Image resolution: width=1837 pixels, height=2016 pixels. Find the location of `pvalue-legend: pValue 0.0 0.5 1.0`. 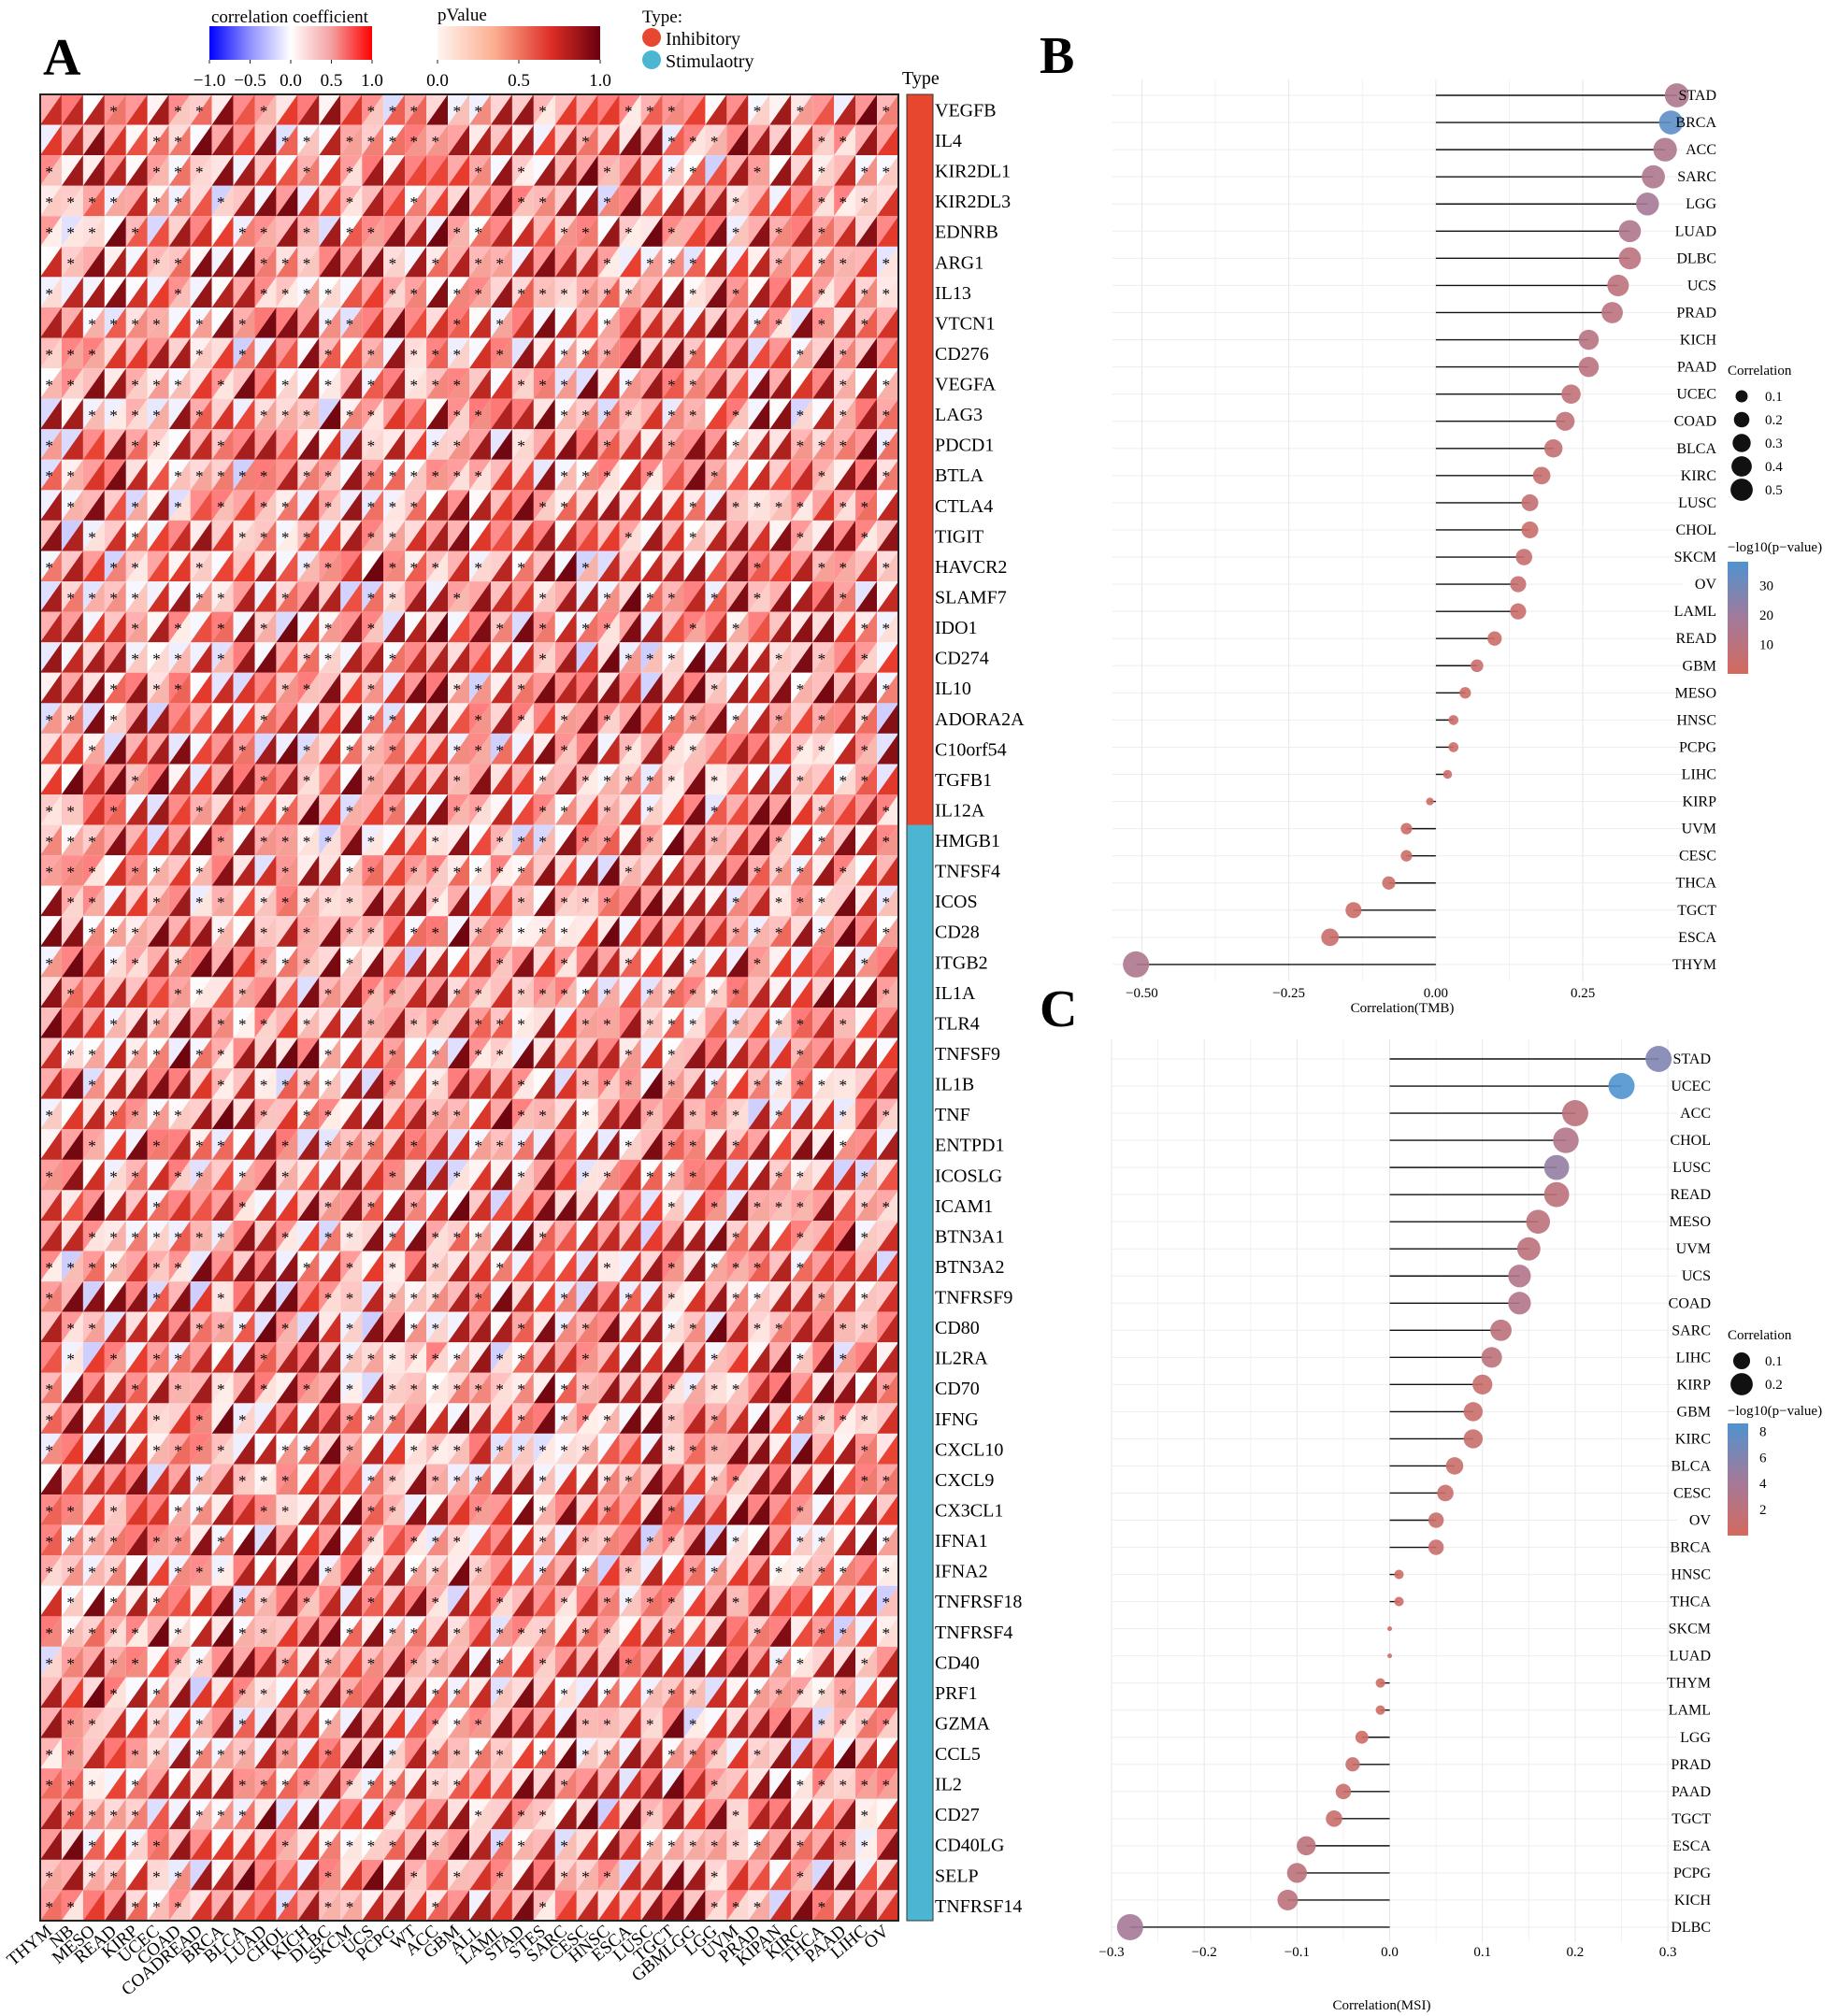

pvalue-legend: pValue 0.0 0.5 1.0 is located at coordinates (518, 49).